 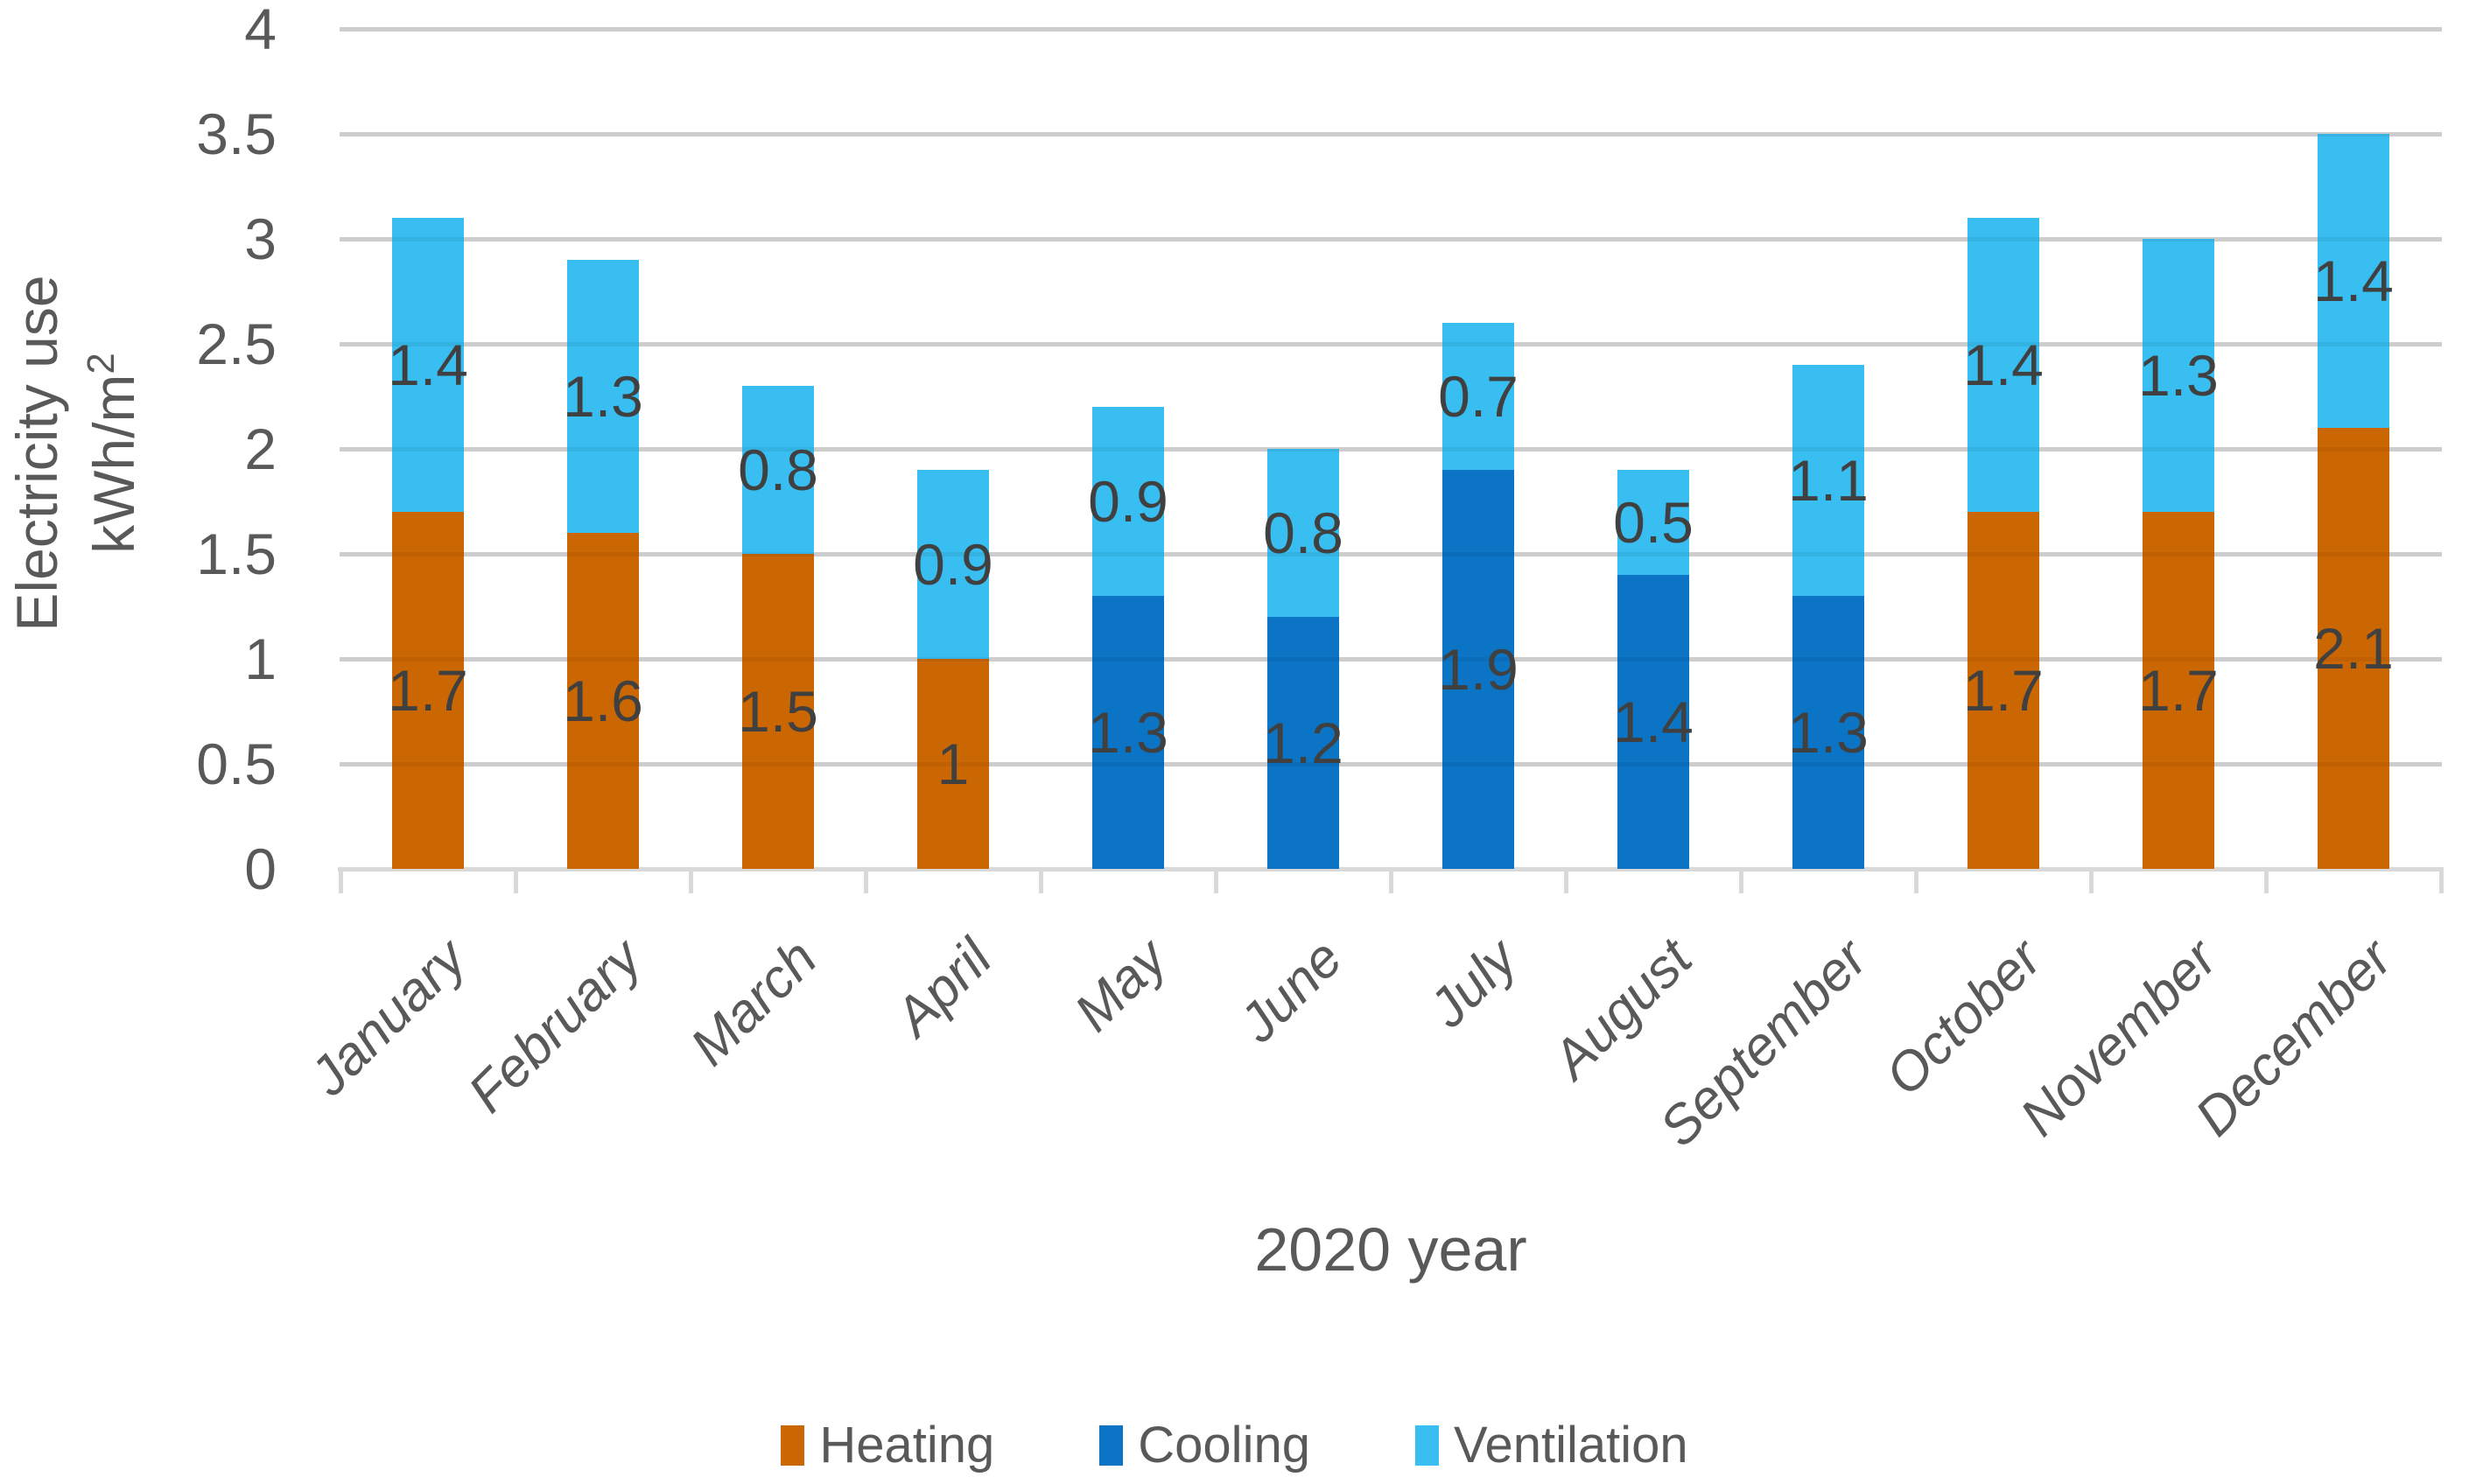 What do you see at coordinates (260, 868) in the screenshot?
I see `y-tick-label: 0` at bounding box center [260, 868].